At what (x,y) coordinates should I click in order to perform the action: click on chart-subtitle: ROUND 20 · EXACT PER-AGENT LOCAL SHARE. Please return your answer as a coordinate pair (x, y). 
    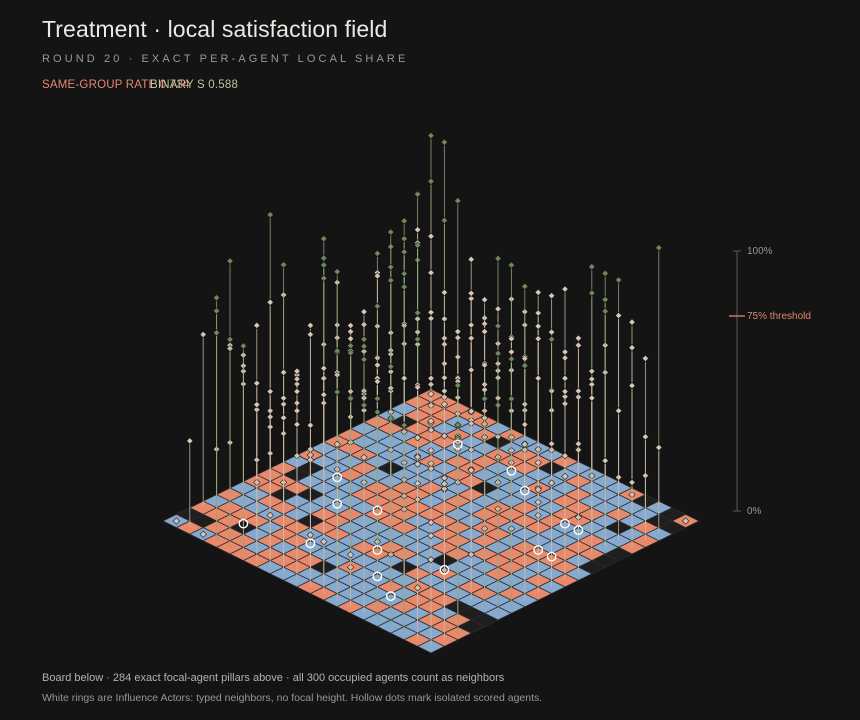
    Looking at the image, I should click on (225, 59).